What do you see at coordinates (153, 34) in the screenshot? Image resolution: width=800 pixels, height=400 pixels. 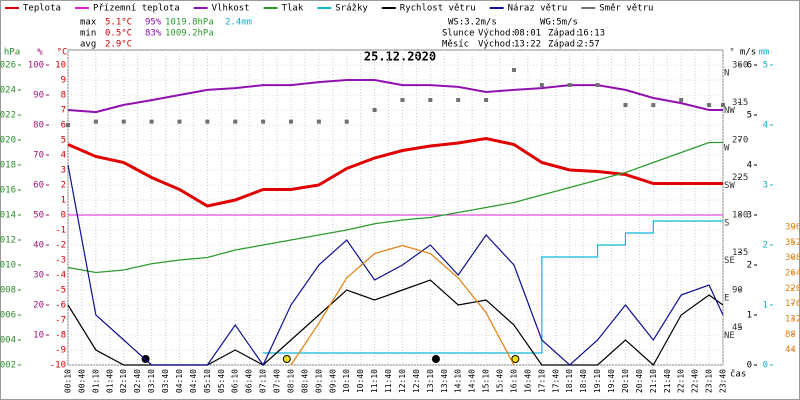 I see `stat-pct: 83%` at bounding box center [153, 34].